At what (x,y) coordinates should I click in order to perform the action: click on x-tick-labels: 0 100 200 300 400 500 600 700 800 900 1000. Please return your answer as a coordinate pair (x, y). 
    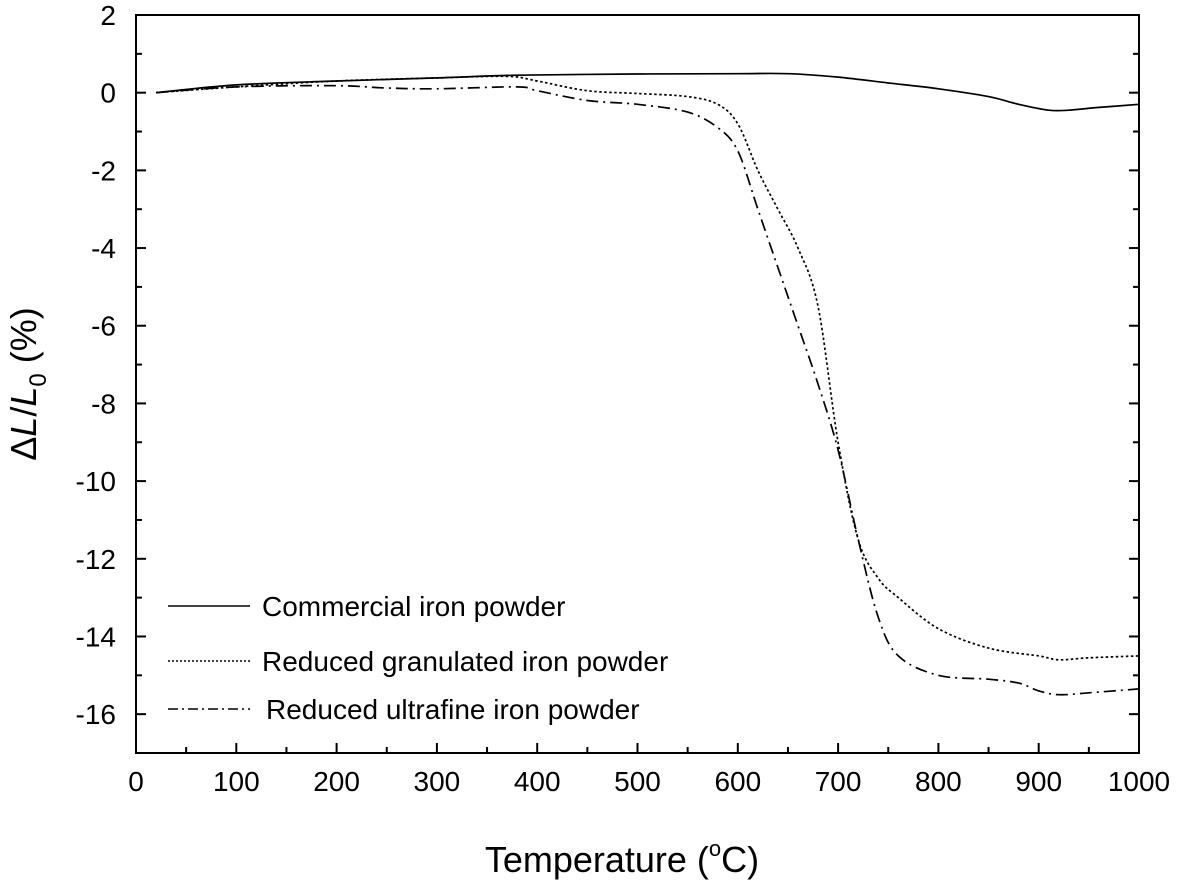
    Looking at the image, I should click on (649, 781).